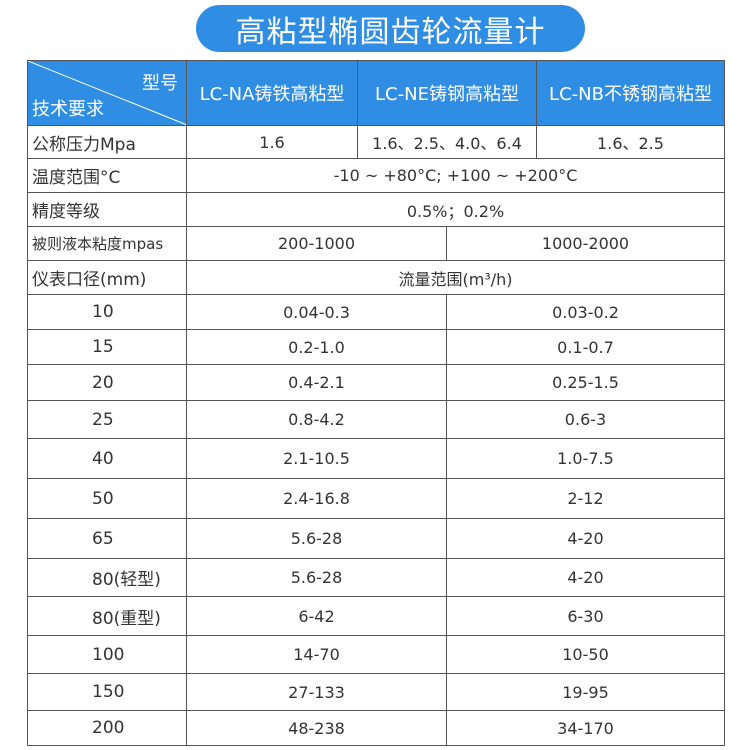 This screenshot has height=750, width=750. I want to click on corner-top-label: 型号, so click(160, 83).